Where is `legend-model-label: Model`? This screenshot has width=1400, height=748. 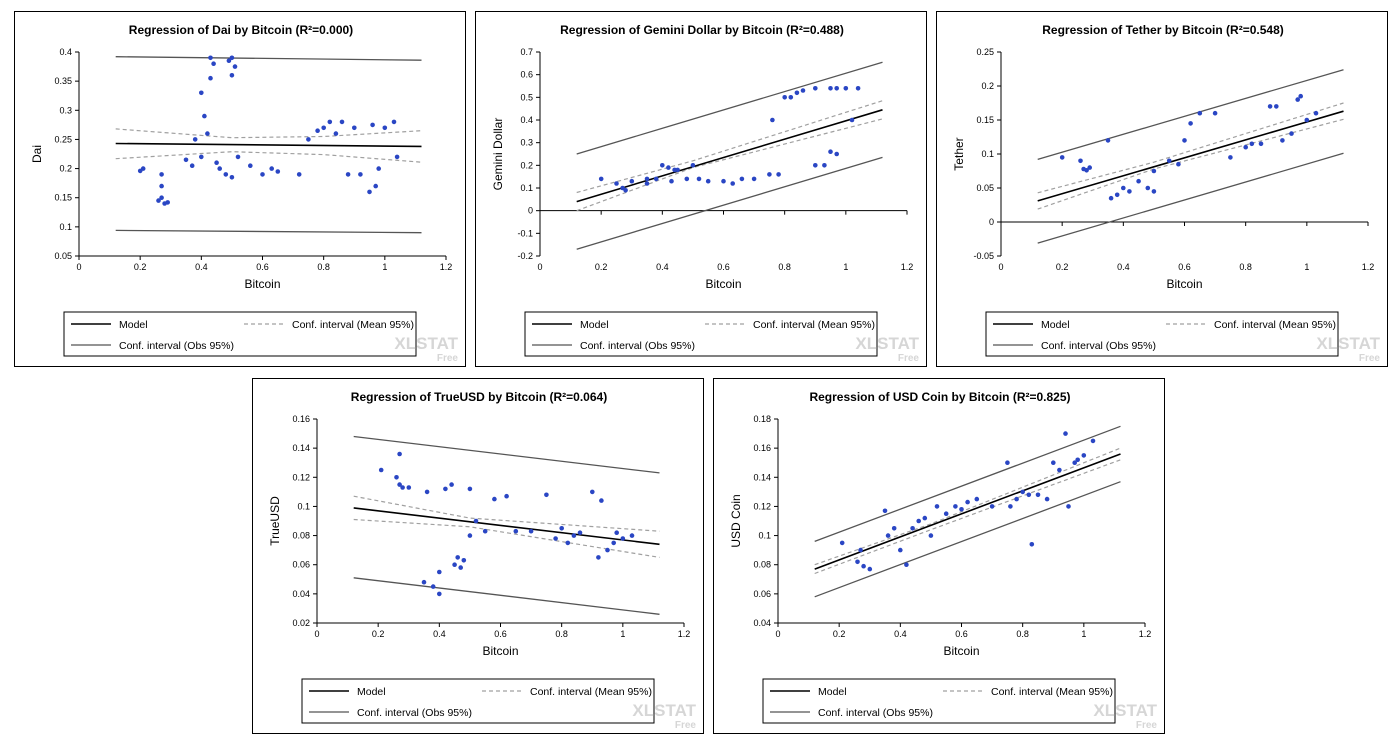 legend-model-label: Model is located at coordinates (133, 325).